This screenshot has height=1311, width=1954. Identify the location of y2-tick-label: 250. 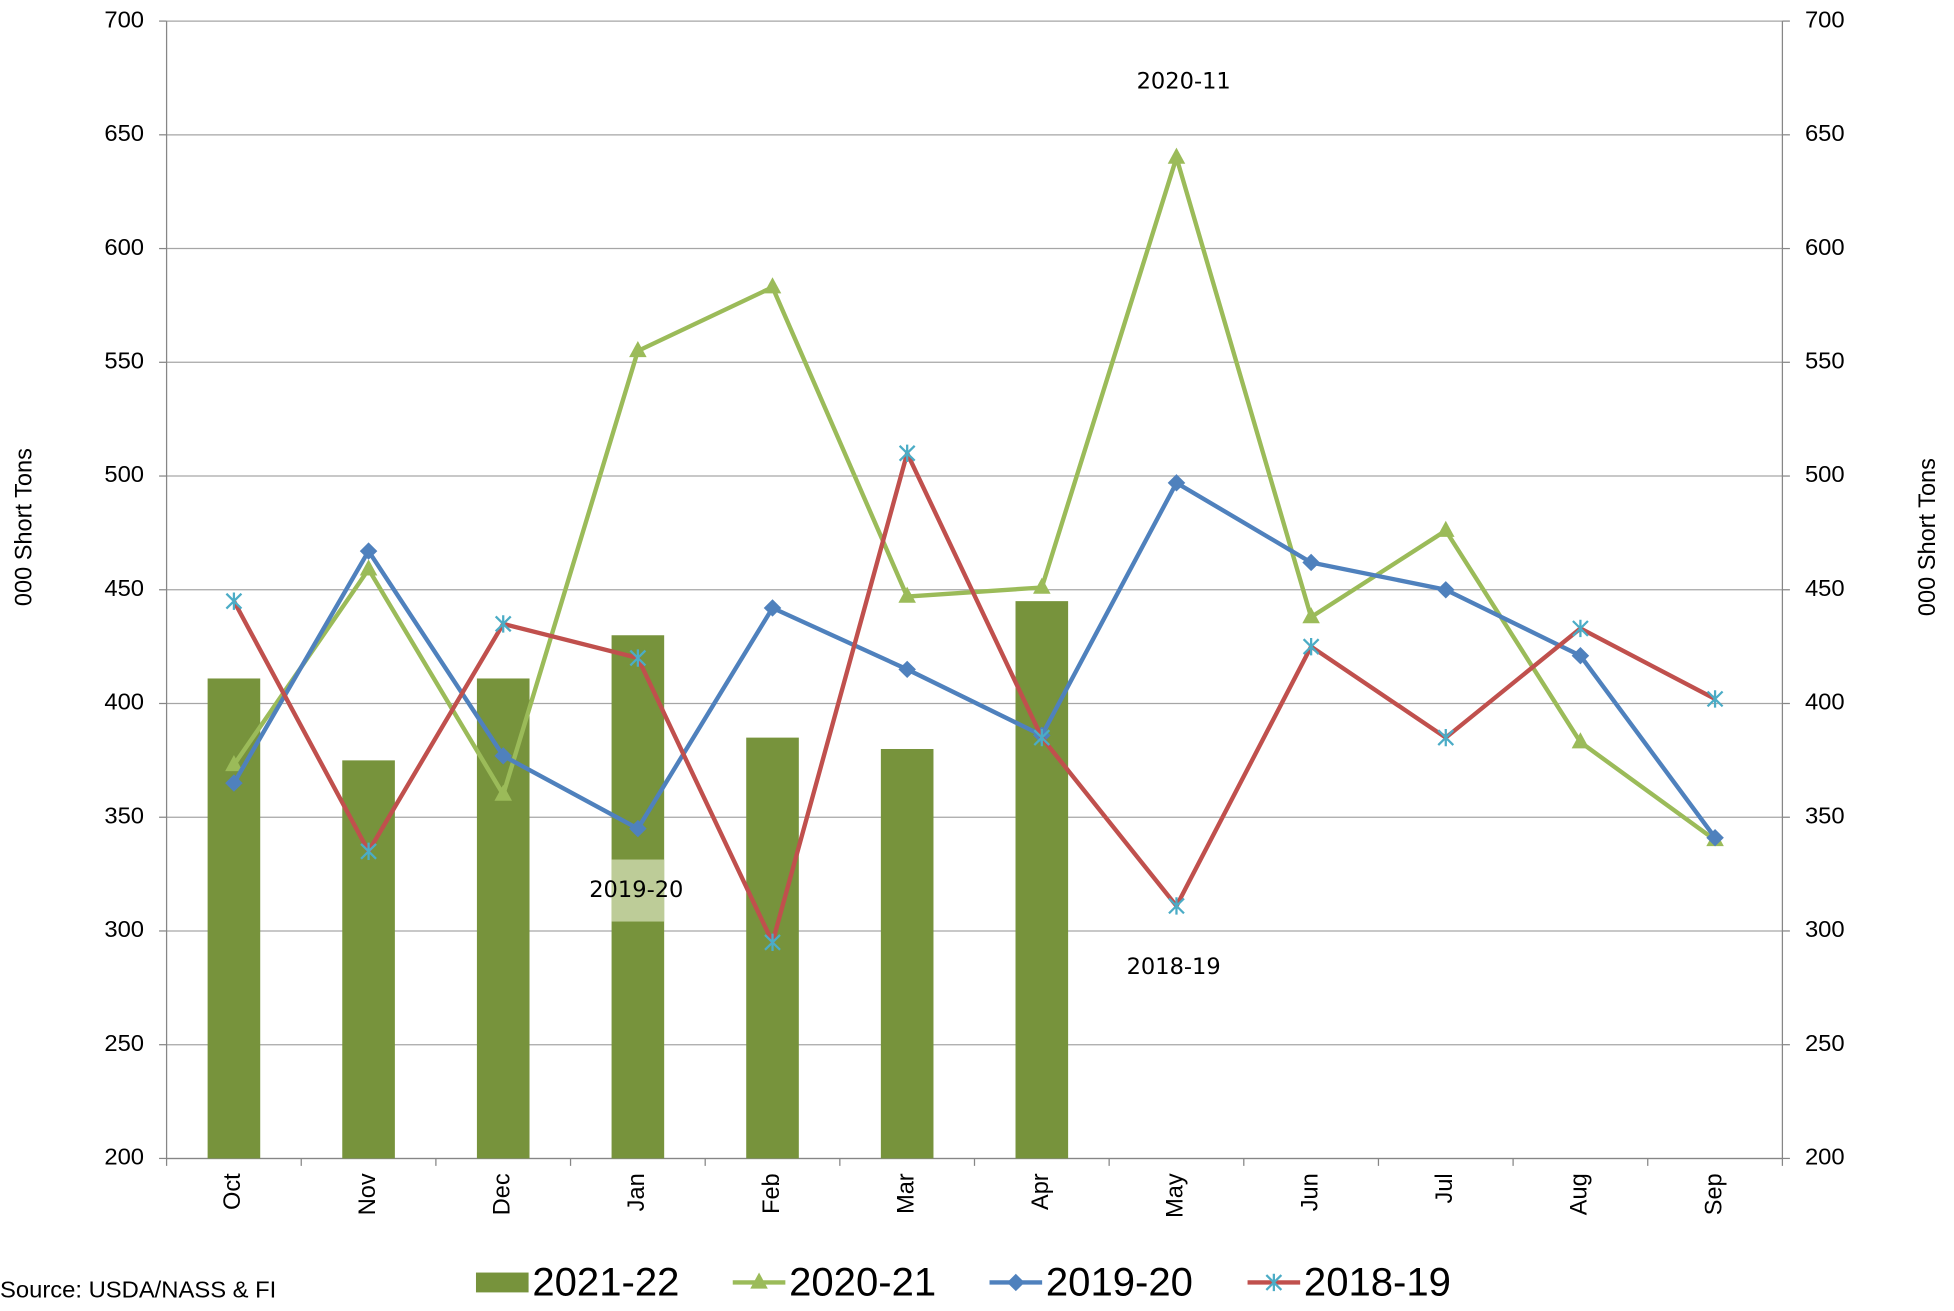
(1825, 1044).